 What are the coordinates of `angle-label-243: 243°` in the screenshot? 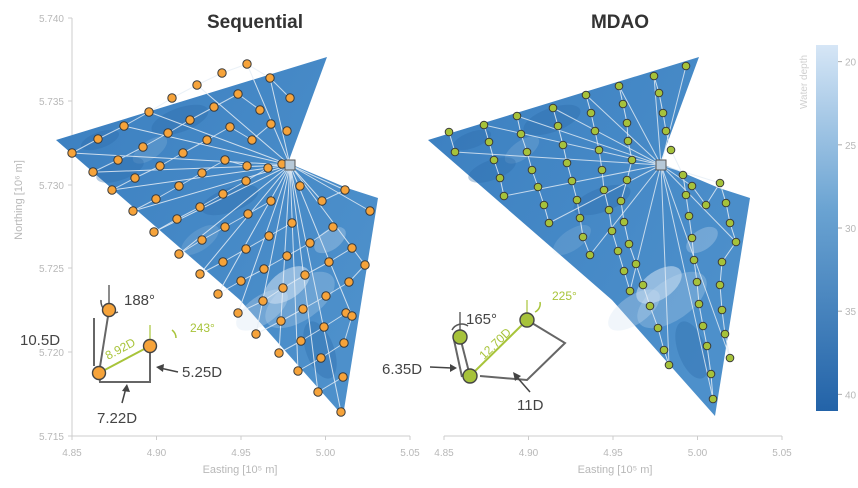 It's located at (202, 328).